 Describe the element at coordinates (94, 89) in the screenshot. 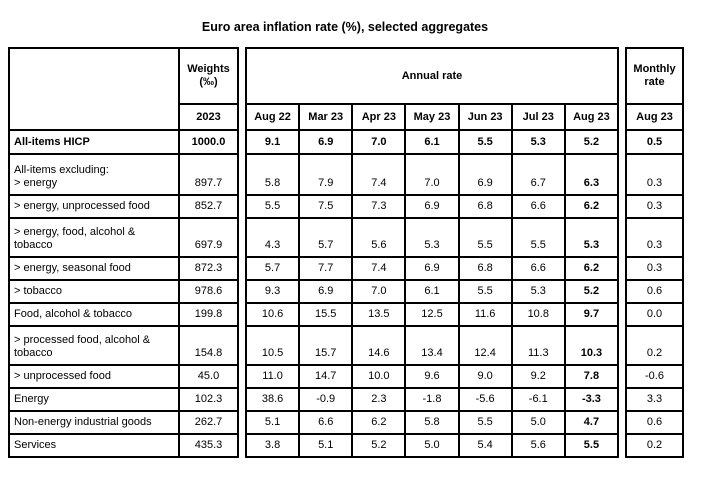

I see `row-header-blank-cell` at that location.